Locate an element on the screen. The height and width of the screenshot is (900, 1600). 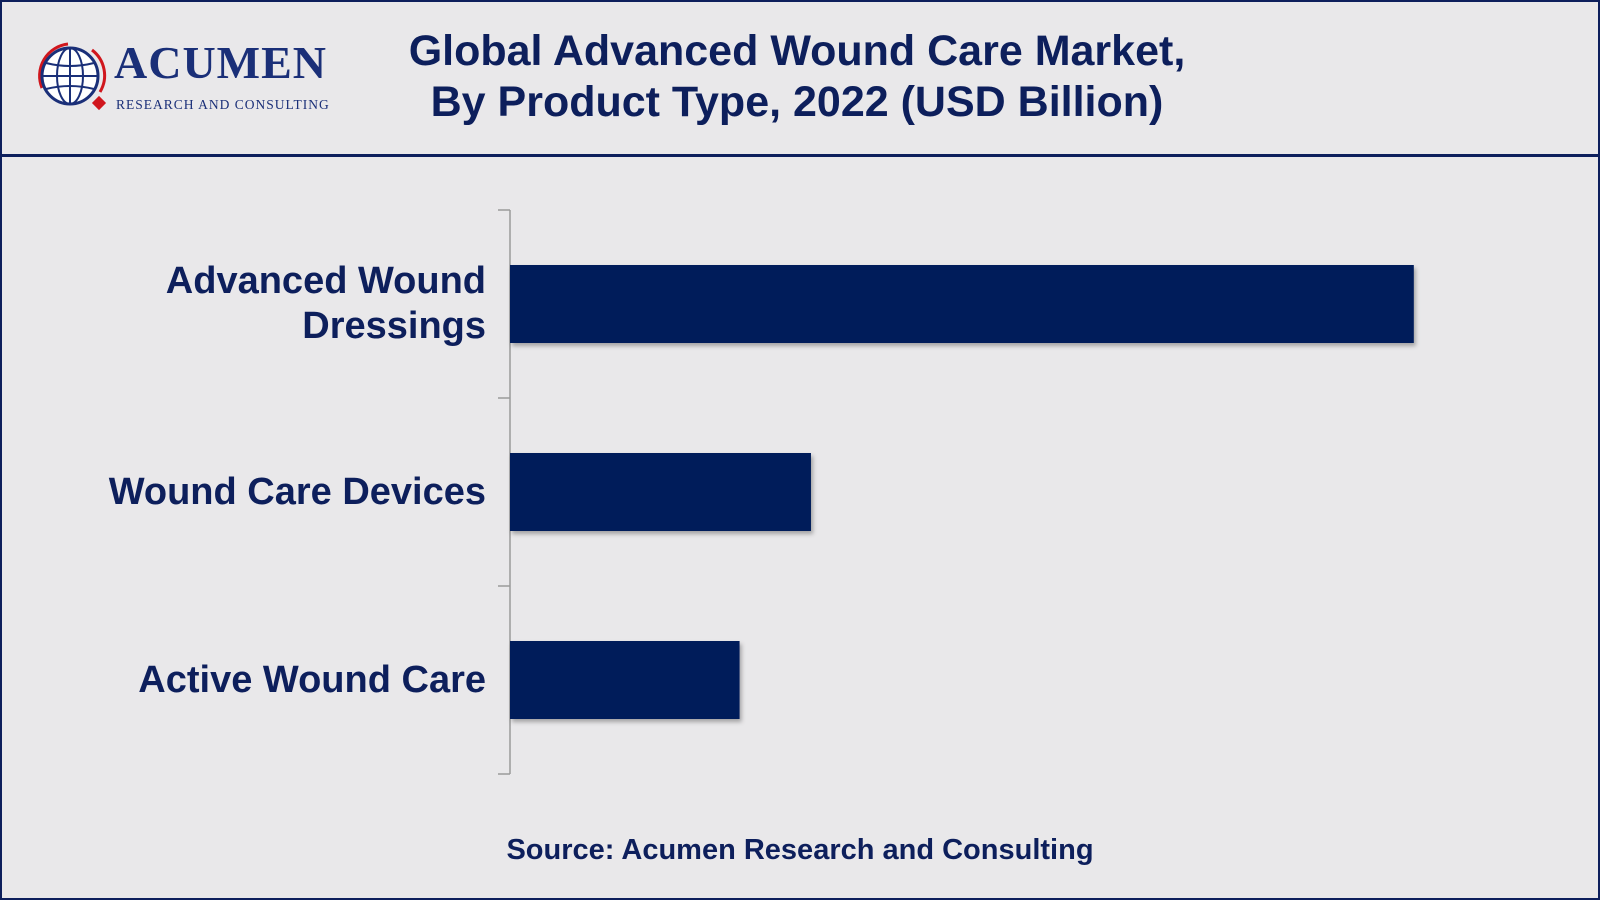
category-label: Active Wound Care is located at coordinates (256, 680).